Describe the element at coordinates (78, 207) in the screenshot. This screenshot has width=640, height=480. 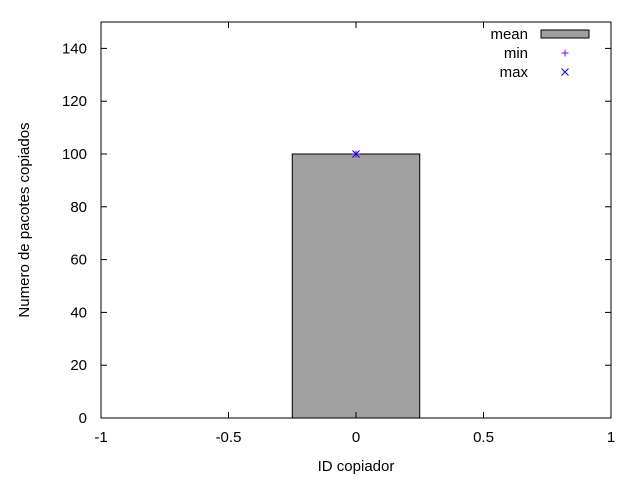
I see `y-tick-label: 80` at that location.